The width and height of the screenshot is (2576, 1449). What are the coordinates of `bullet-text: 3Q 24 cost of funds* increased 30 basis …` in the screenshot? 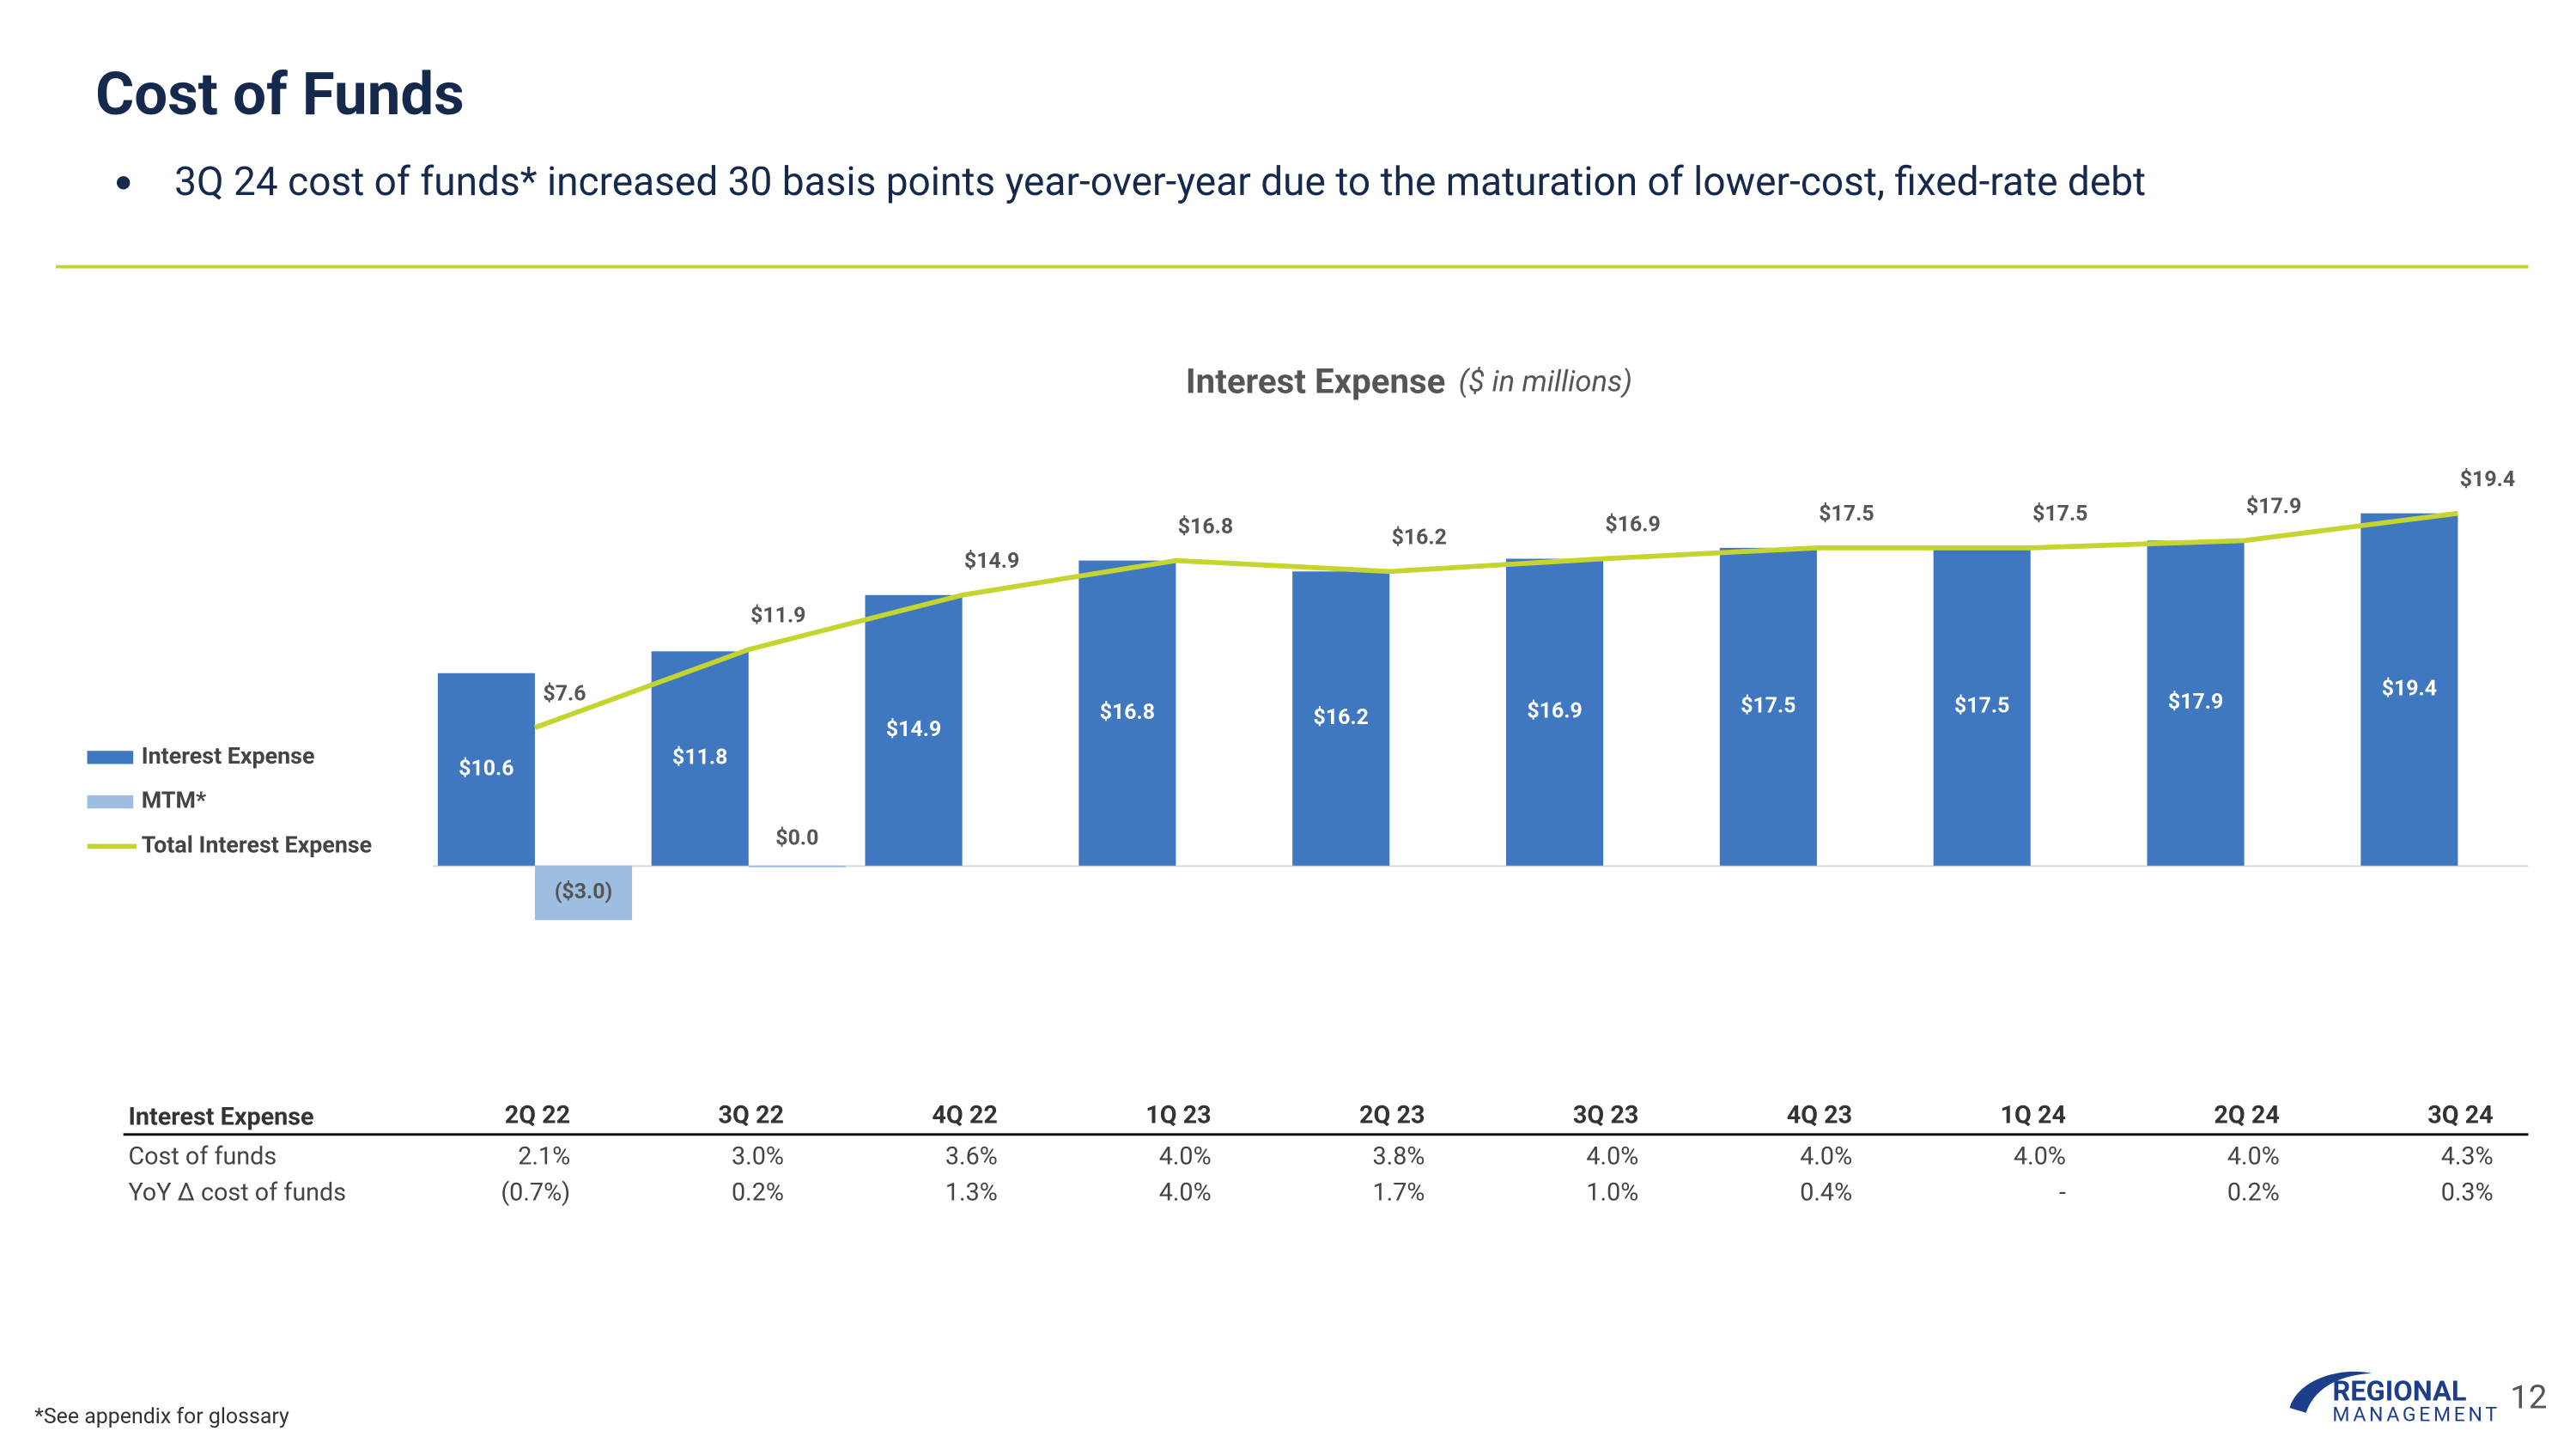 It's located at (1160, 182).